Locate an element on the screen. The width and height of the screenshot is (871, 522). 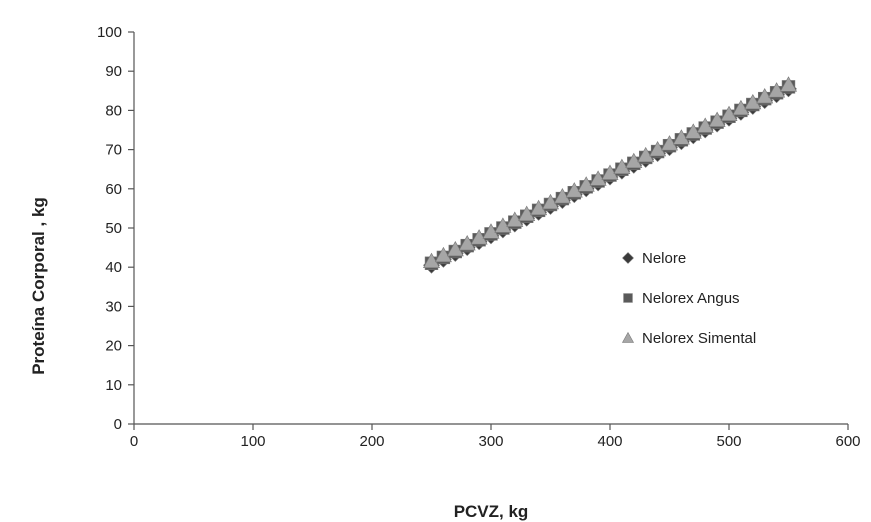
y-tick-label: 0 is located at coordinates (118, 424).